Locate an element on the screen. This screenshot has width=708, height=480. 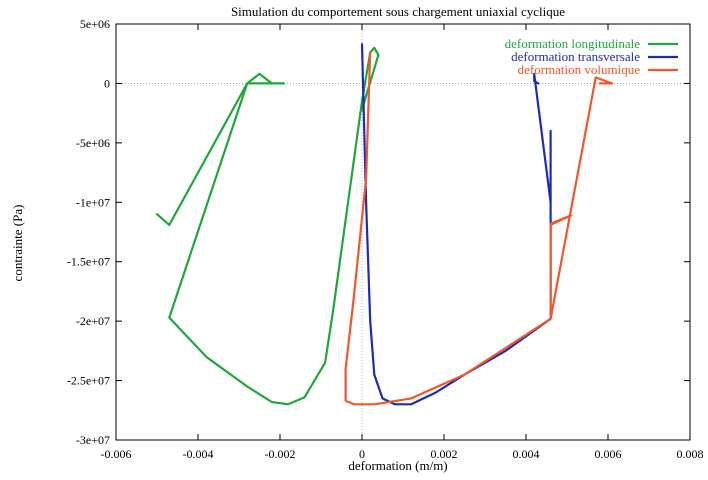
y-tick-label: -5e+06 is located at coordinates (93, 143).